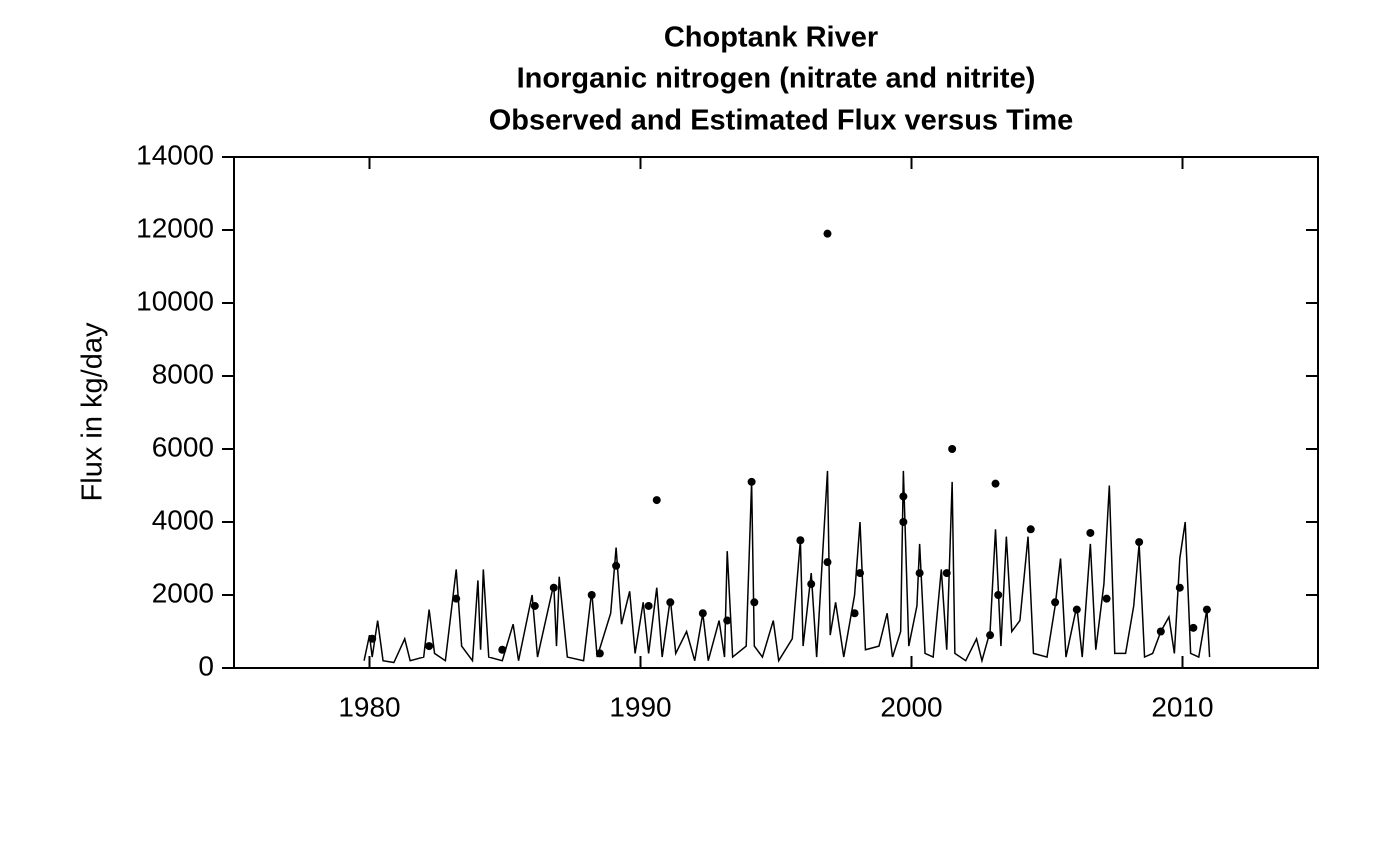 The height and width of the screenshot is (865, 1400). Describe the element at coordinates (781, 121) in the screenshot. I see `chart-subtitle: Observed and Estimated Flux versus Time` at that location.